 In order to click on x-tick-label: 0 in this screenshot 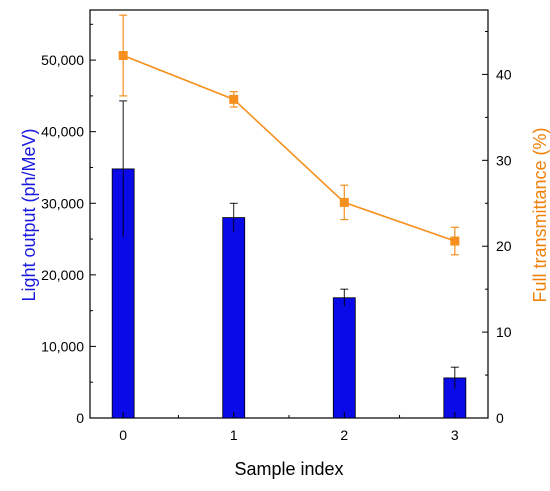, I will do `click(123, 435)`.